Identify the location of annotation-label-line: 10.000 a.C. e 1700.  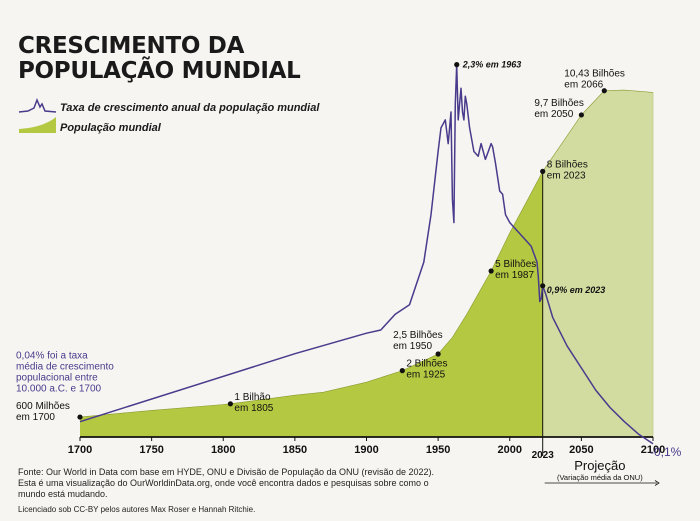
(59, 389).